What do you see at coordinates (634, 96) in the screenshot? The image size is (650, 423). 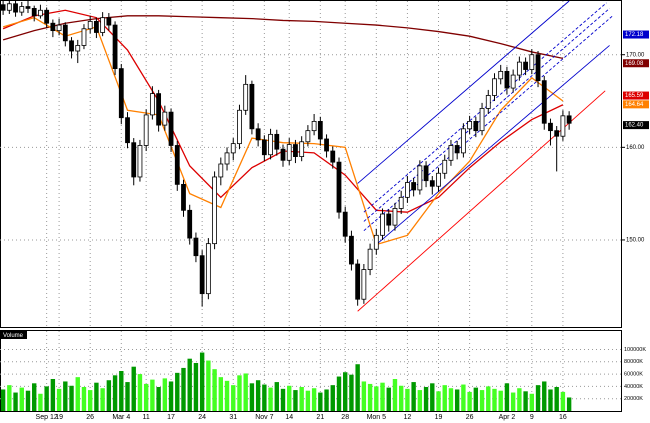 I see `price-tag-label: 165.59` at bounding box center [634, 96].